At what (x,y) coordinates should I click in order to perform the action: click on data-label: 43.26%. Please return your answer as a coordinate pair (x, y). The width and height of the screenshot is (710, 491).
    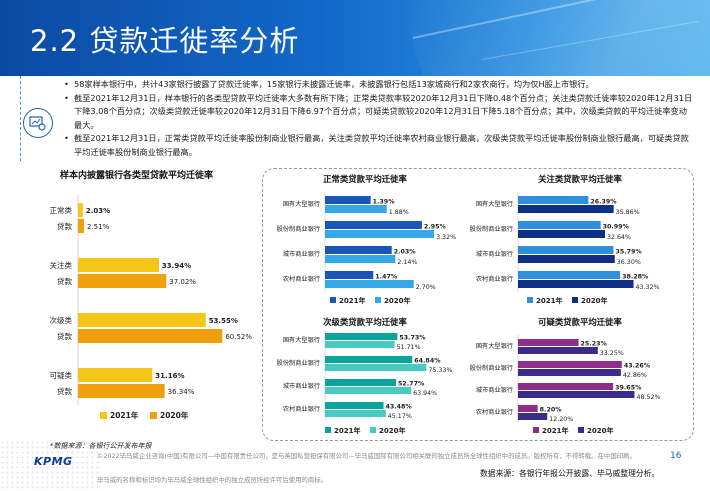
    Looking at the image, I should click on (637, 366).